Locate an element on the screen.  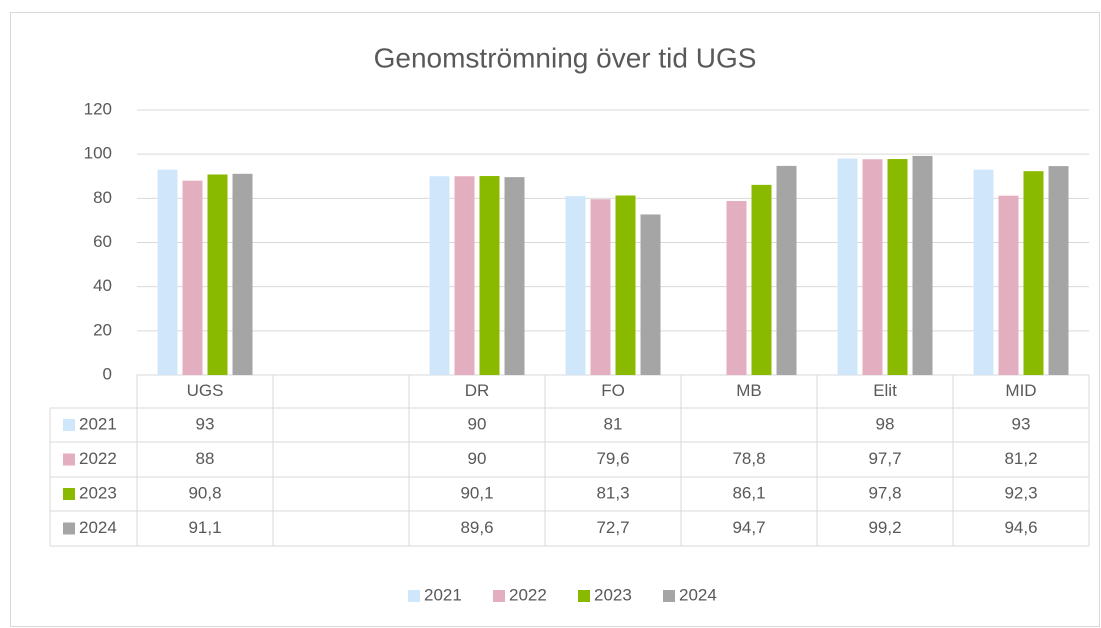
y-tick-label: 40 is located at coordinates (102, 285).